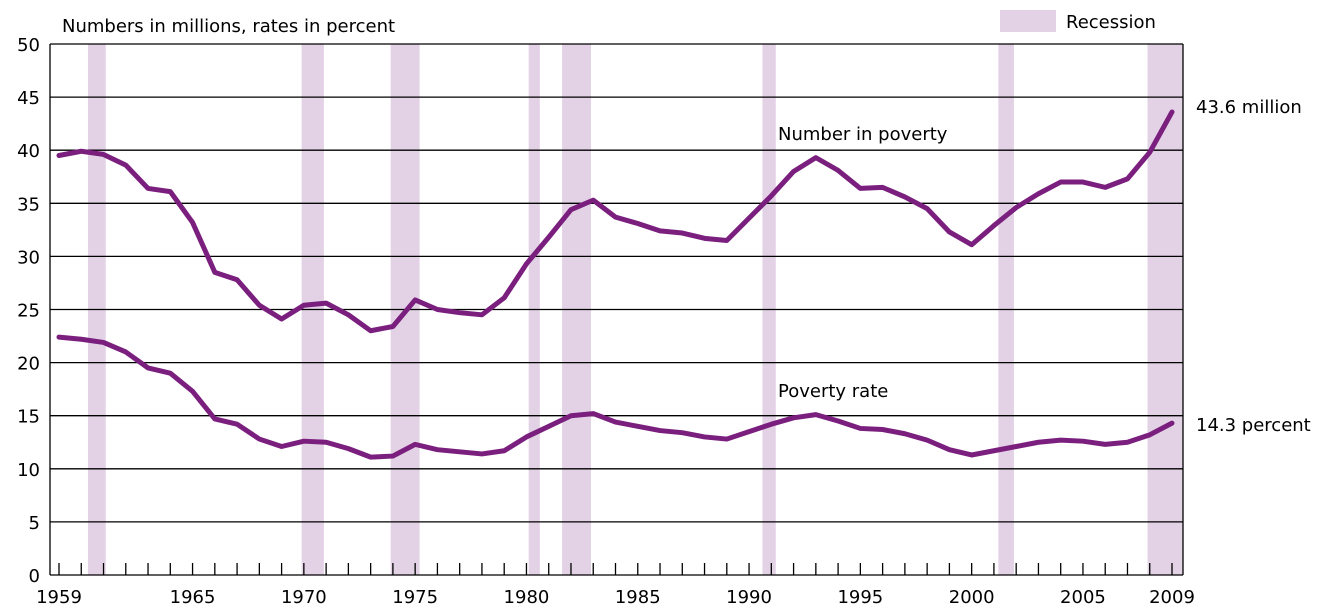 The height and width of the screenshot is (610, 1339). What do you see at coordinates (749, 597) in the screenshot?
I see `x-tick-label: 1990` at bounding box center [749, 597].